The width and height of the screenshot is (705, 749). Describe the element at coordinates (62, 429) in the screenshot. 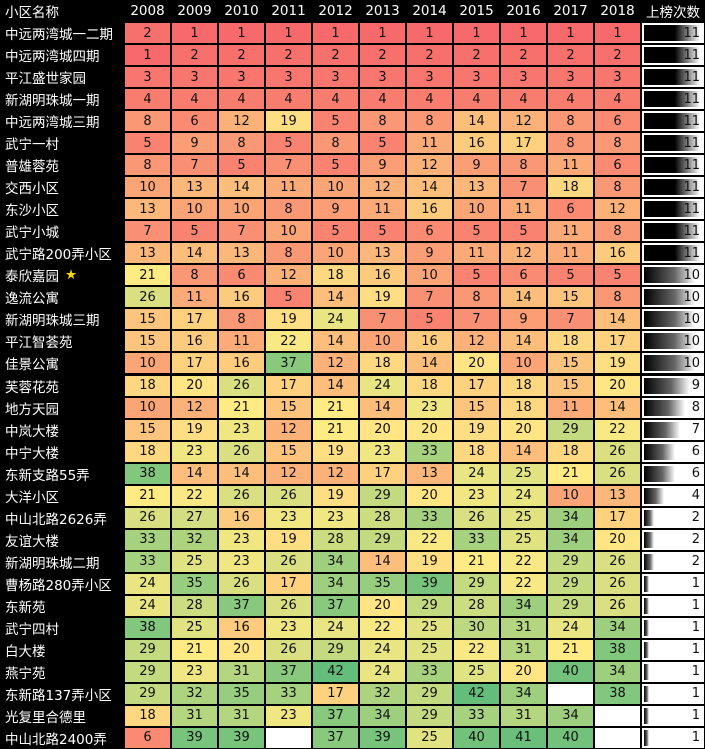

I see `row-name: 中岚大楼` at that location.